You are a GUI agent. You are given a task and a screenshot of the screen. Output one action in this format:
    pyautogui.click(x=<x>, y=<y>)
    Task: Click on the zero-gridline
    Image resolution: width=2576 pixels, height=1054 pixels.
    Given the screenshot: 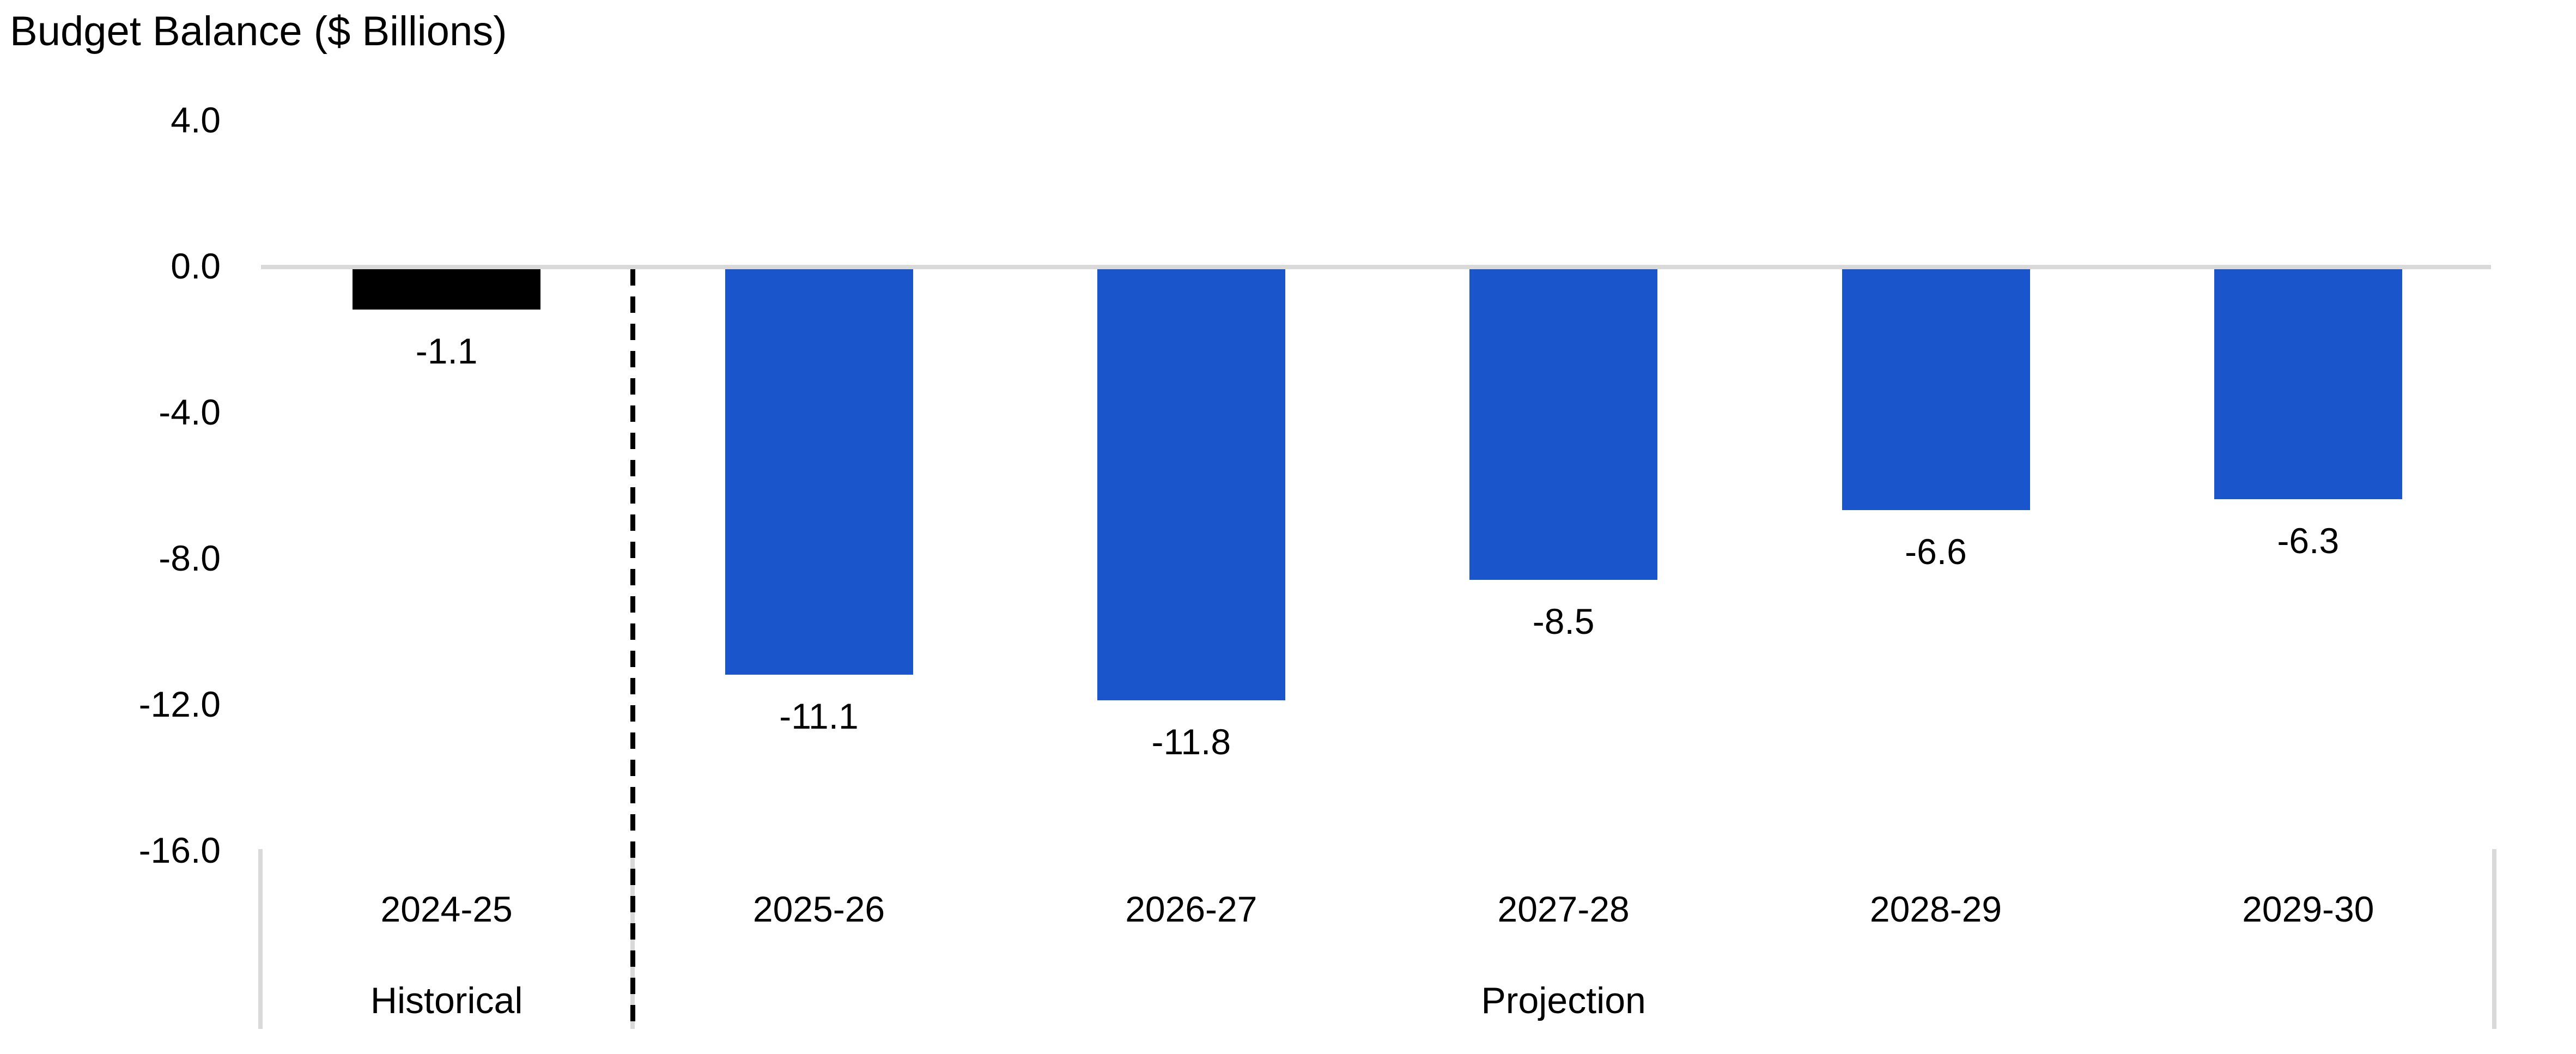 What is the action you would take?
    pyautogui.click(x=1376, y=267)
    